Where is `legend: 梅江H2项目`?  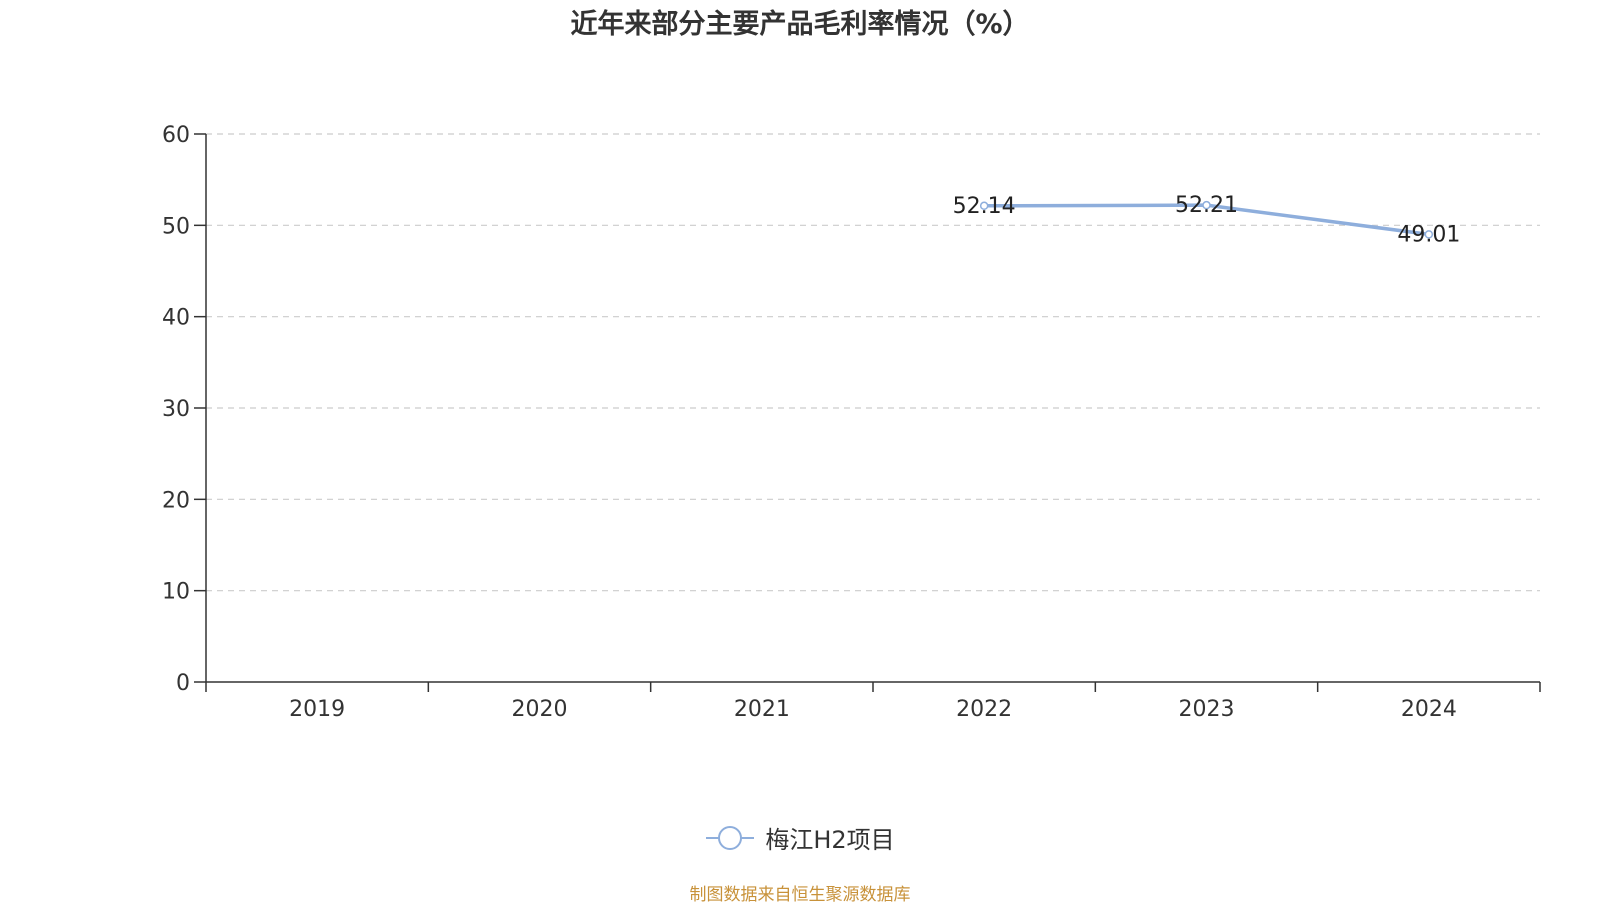 legend: 梅江H2项目 is located at coordinates (800, 837).